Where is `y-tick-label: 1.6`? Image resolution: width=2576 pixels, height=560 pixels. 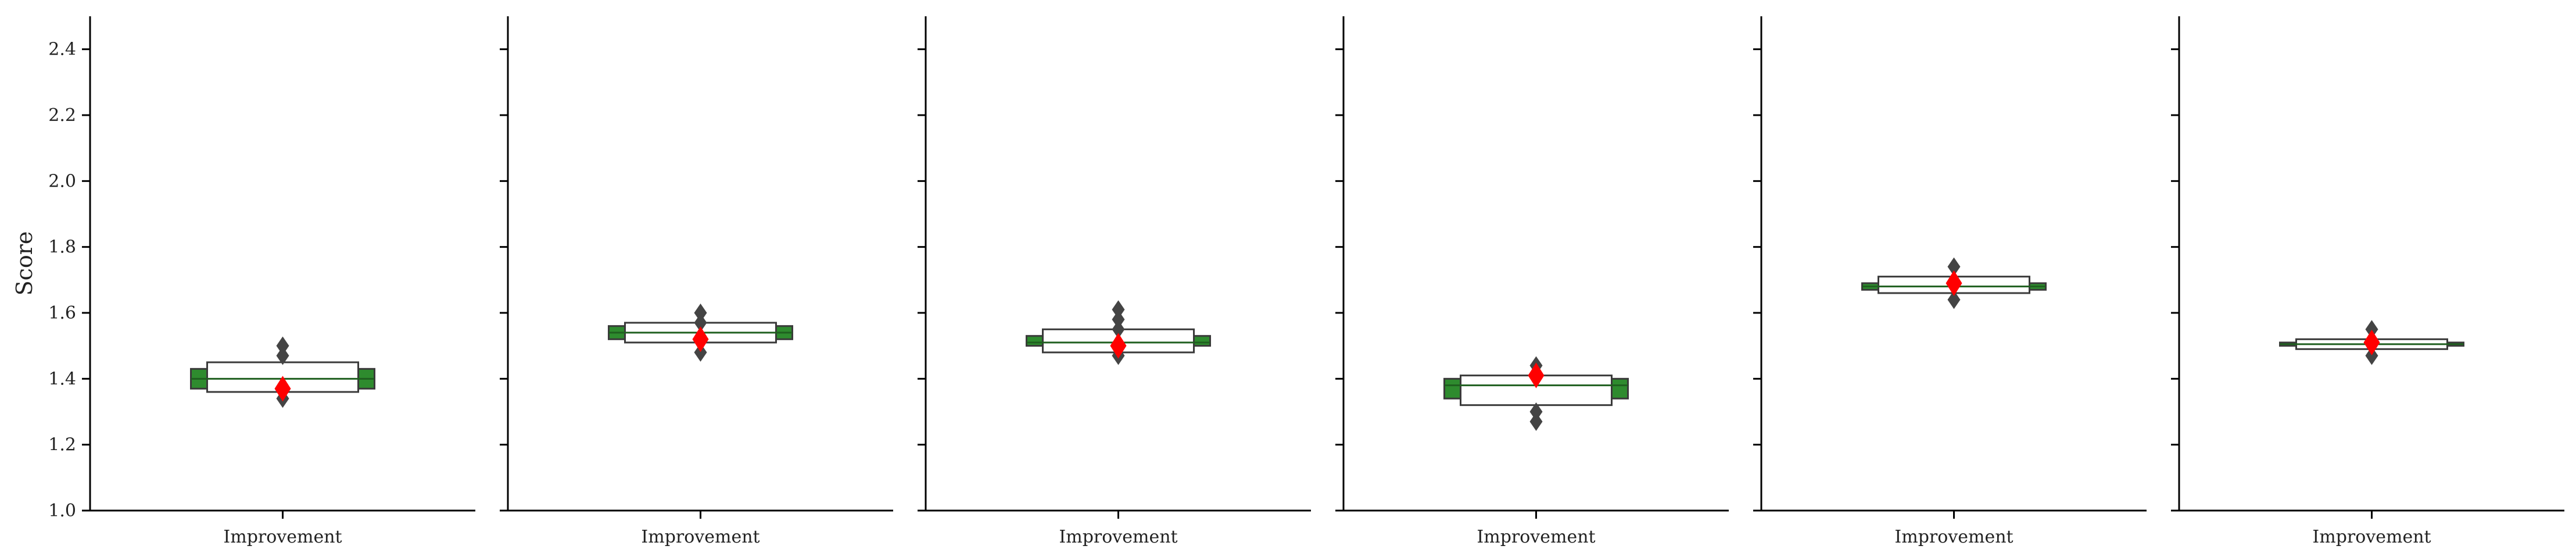
y-tick-label: 1.6 is located at coordinates (62, 313).